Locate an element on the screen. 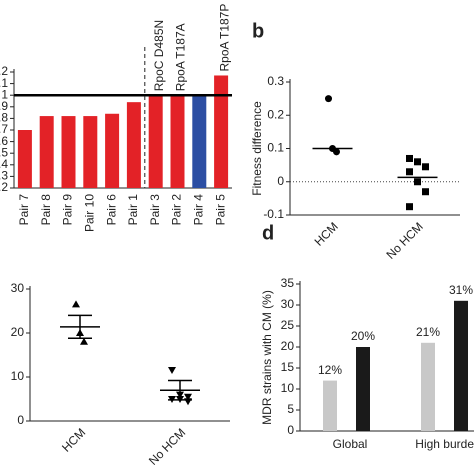 This screenshot has height=474, width=474. y-tick-label: 1.2 is located at coordinates (4, 71).